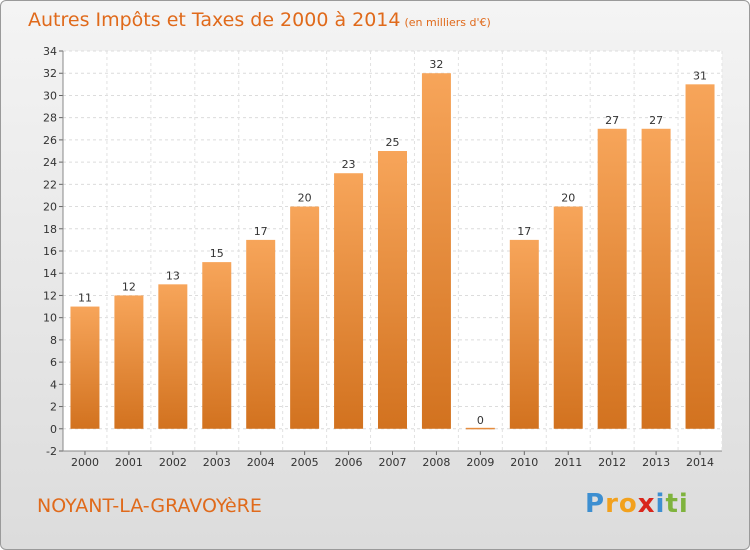  I want to click on y-tick-label: 16, so click(50, 251).